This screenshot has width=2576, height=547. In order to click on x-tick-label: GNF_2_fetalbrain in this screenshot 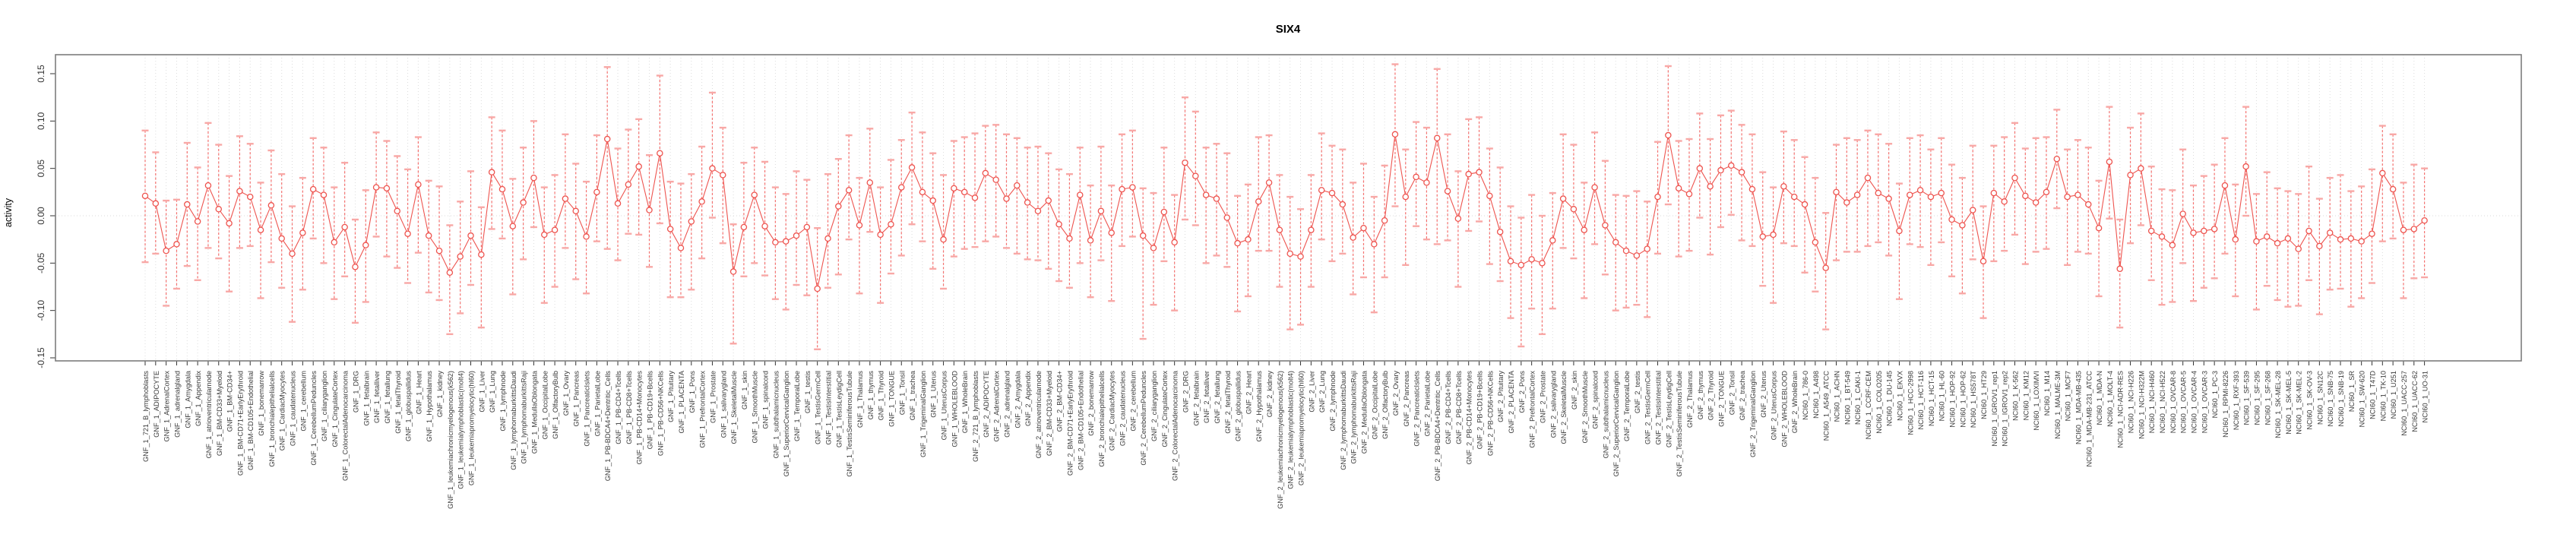, I will do `click(1196, 398)`.